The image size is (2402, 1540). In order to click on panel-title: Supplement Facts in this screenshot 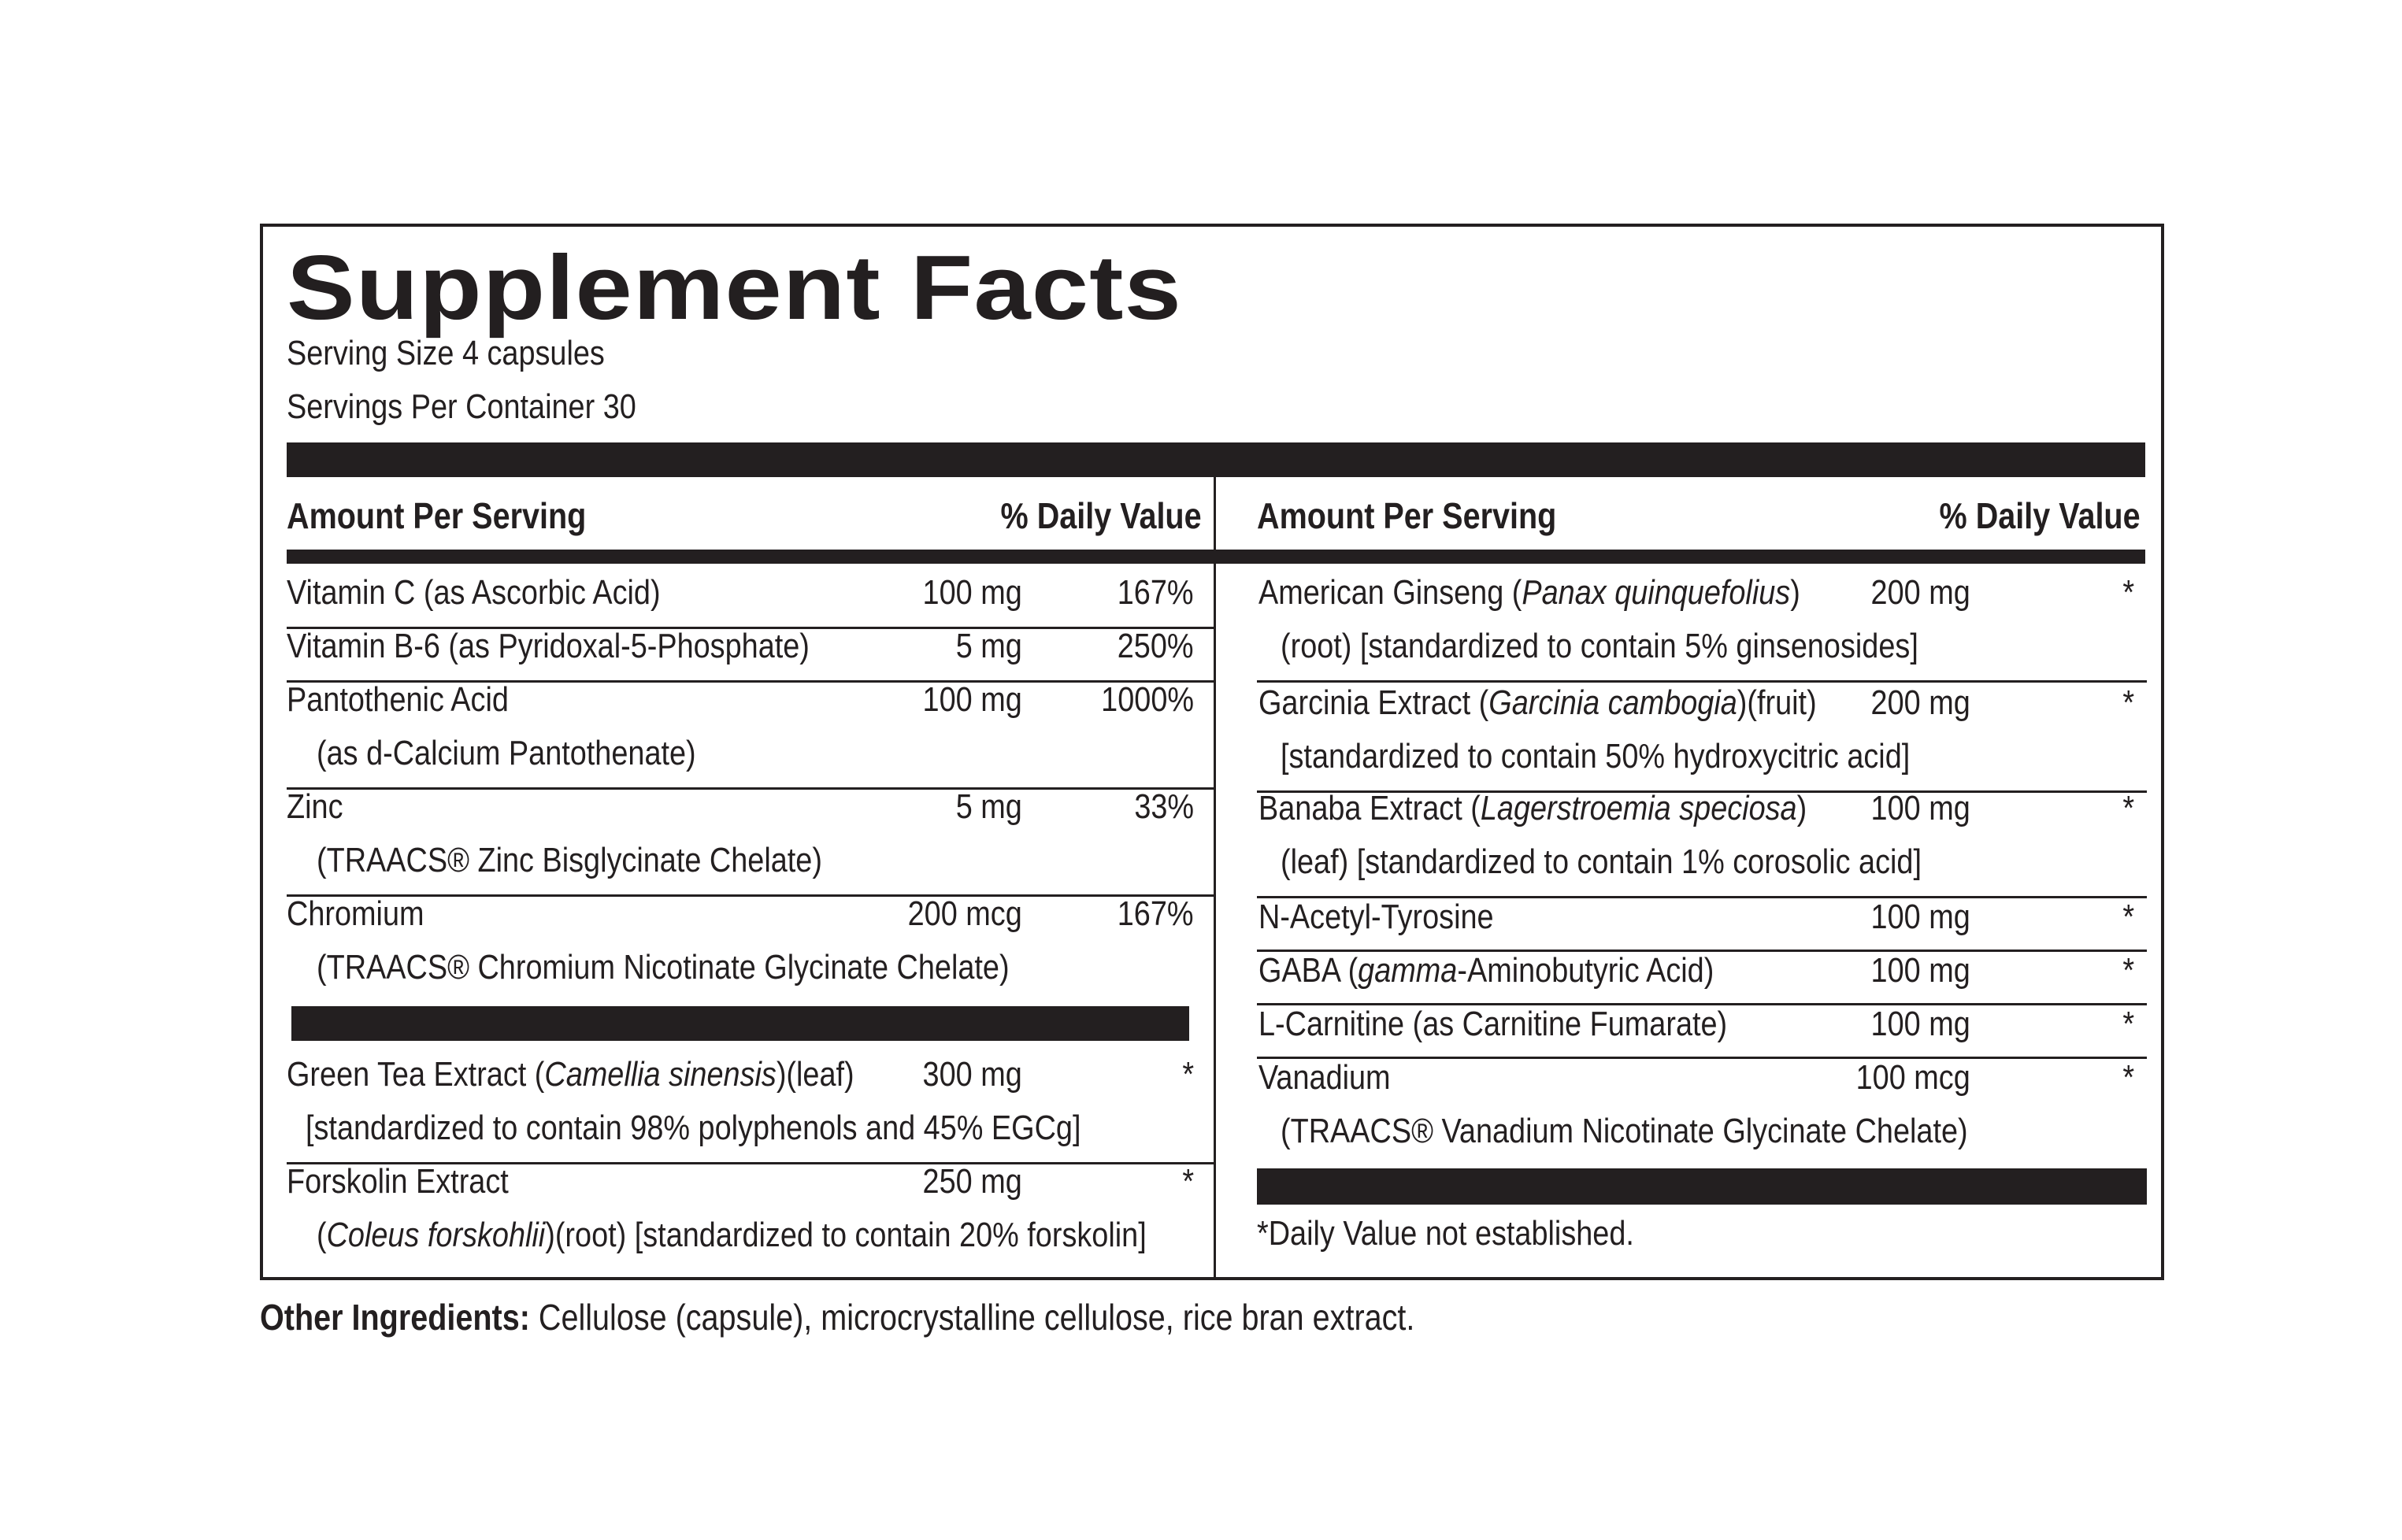, I will do `click(734, 287)`.